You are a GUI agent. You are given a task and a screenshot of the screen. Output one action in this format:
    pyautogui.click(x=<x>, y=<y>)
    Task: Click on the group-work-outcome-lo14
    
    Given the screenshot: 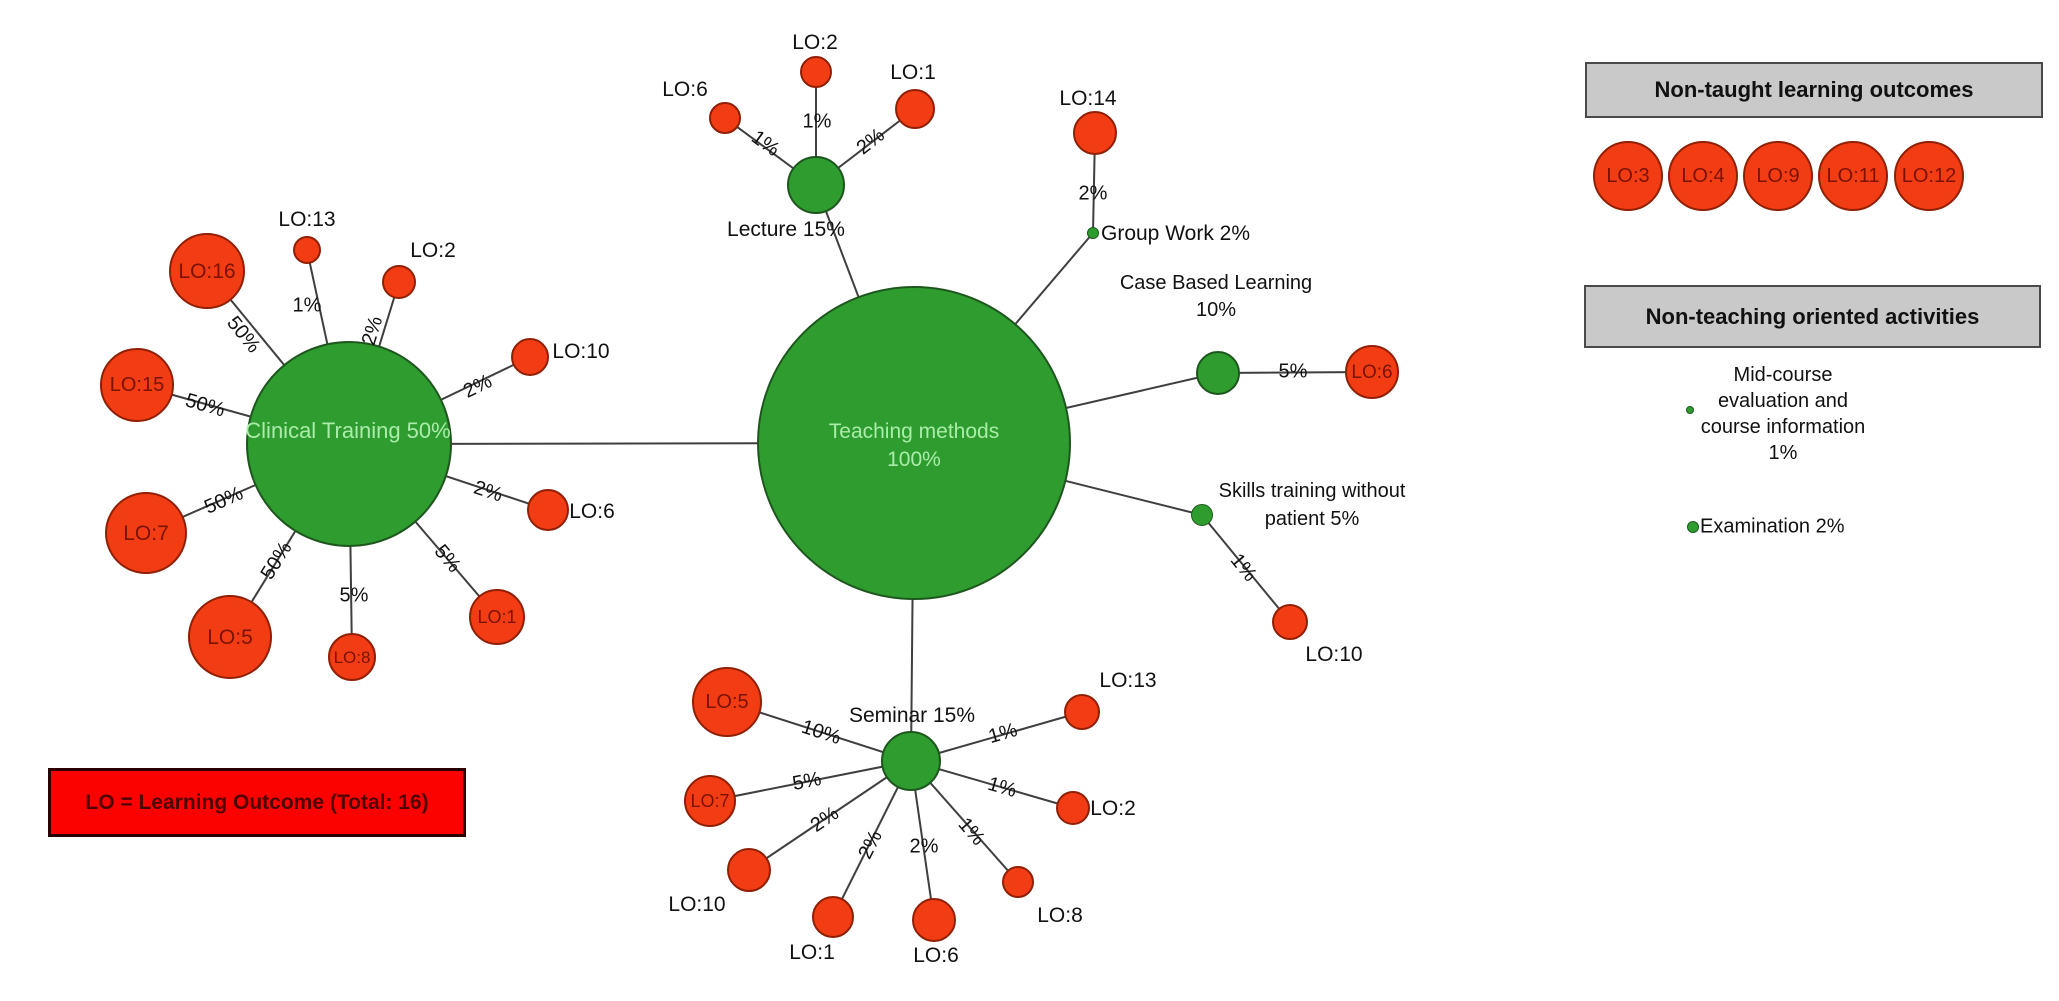 What is the action you would take?
    pyautogui.click(x=1095, y=133)
    